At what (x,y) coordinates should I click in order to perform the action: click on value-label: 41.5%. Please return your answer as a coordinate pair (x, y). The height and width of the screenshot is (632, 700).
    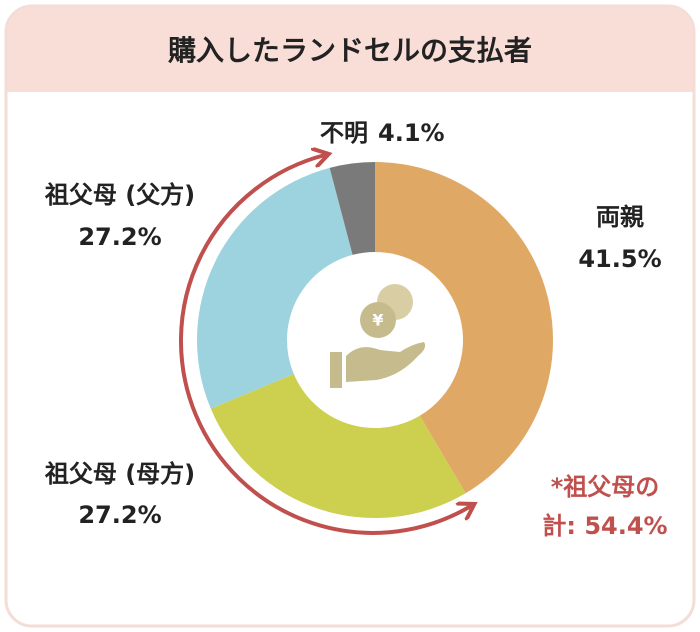
    Looking at the image, I should click on (619, 259).